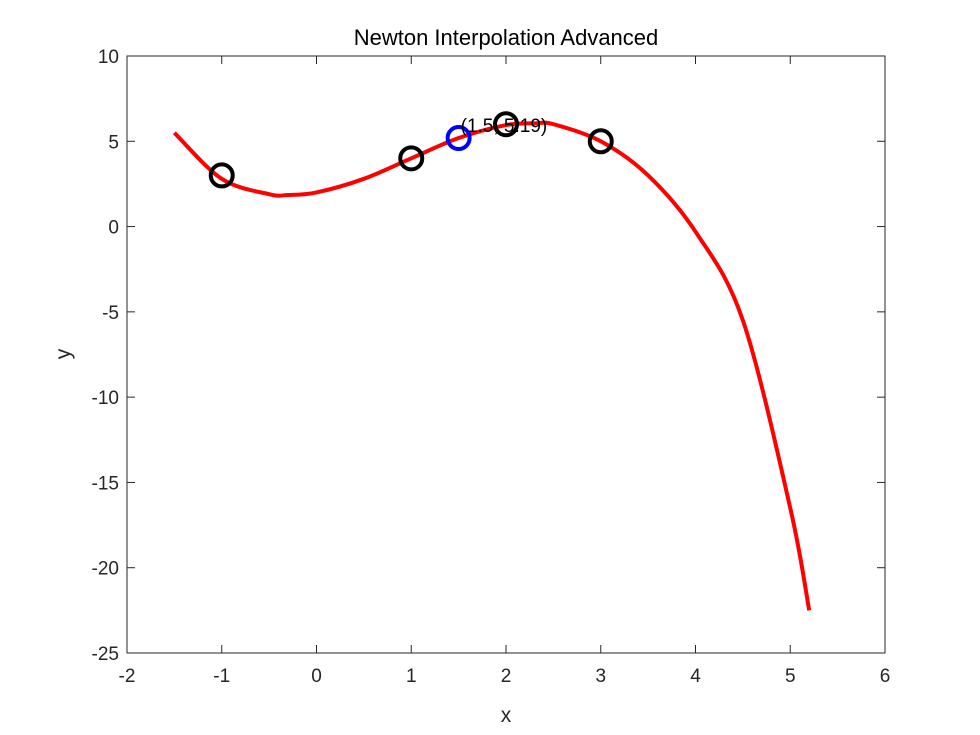 This screenshot has height=735, width=980. I want to click on y-tick-label: -5, so click(110, 313).